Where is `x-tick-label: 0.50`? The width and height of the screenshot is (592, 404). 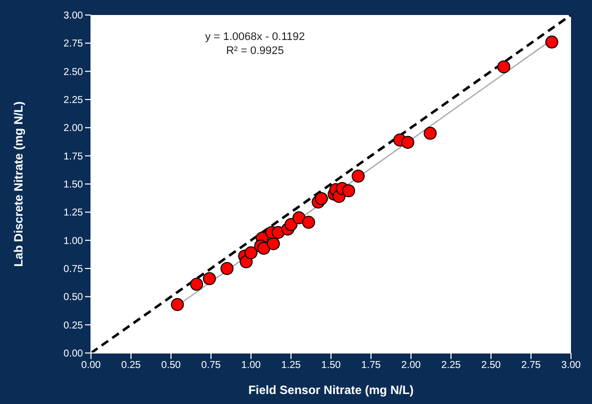
x-tick-label: 0.50 is located at coordinates (171, 366).